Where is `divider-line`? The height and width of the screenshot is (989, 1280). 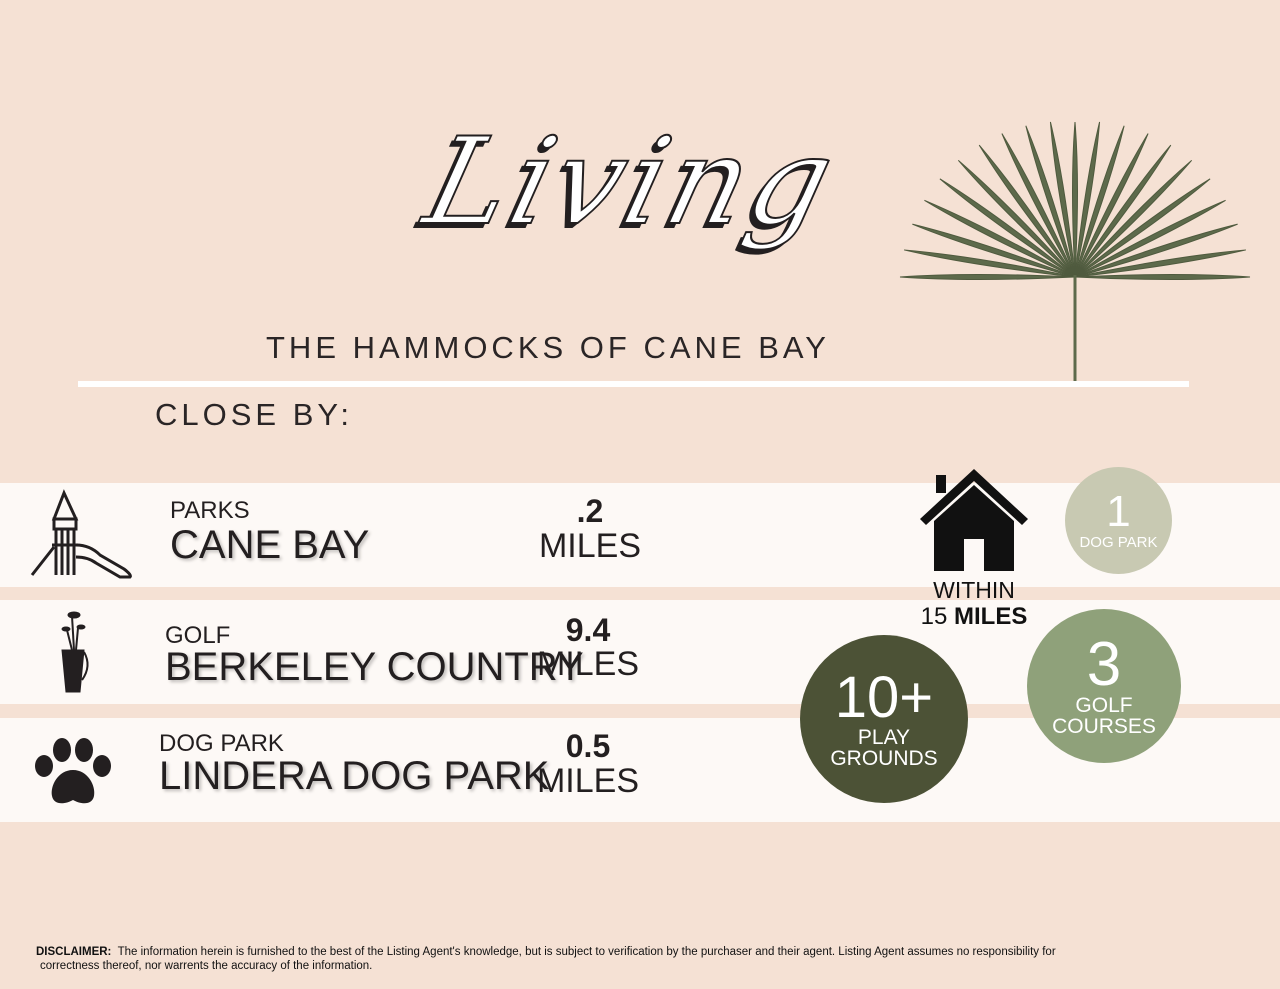 divider-line is located at coordinates (633, 384).